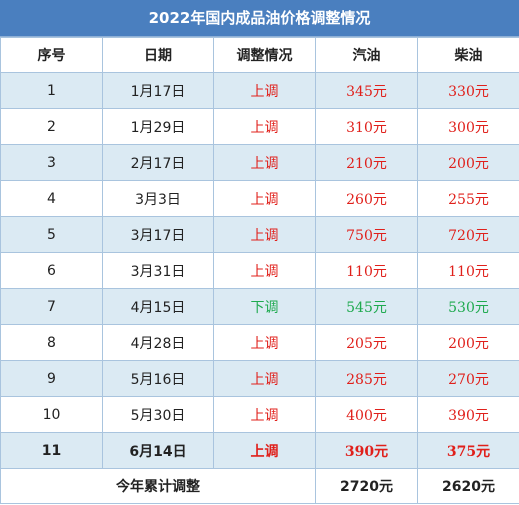 Image resolution: width=519 pixels, height=505 pixels. I want to click on row-gasoline: 400元, so click(366, 414).